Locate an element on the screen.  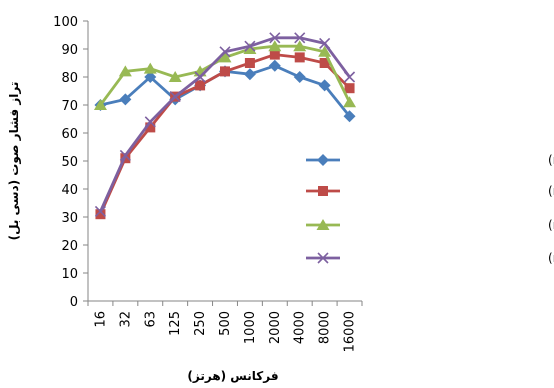
y-tick-label: 50 is located at coordinates (69, 162).